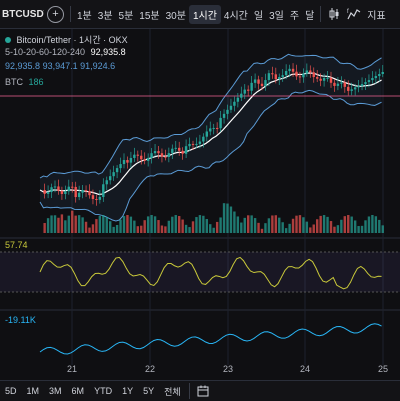  What do you see at coordinates (78, 391) in the screenshot?
I see `range-6m: 6M` at bounding box center [78, 391].